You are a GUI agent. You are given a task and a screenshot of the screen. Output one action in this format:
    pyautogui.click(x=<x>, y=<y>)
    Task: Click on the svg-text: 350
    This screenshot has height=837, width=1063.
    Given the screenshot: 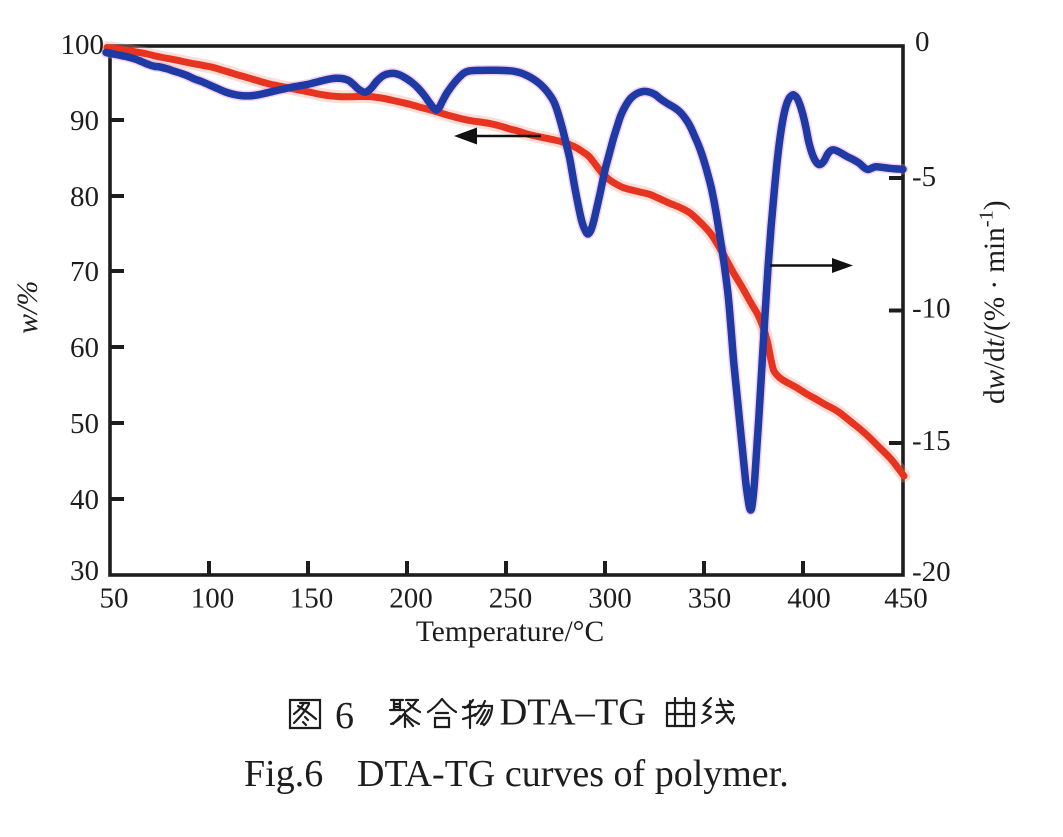 What is the action you would take?
    pyautogui.click(x=710, y=599)
    